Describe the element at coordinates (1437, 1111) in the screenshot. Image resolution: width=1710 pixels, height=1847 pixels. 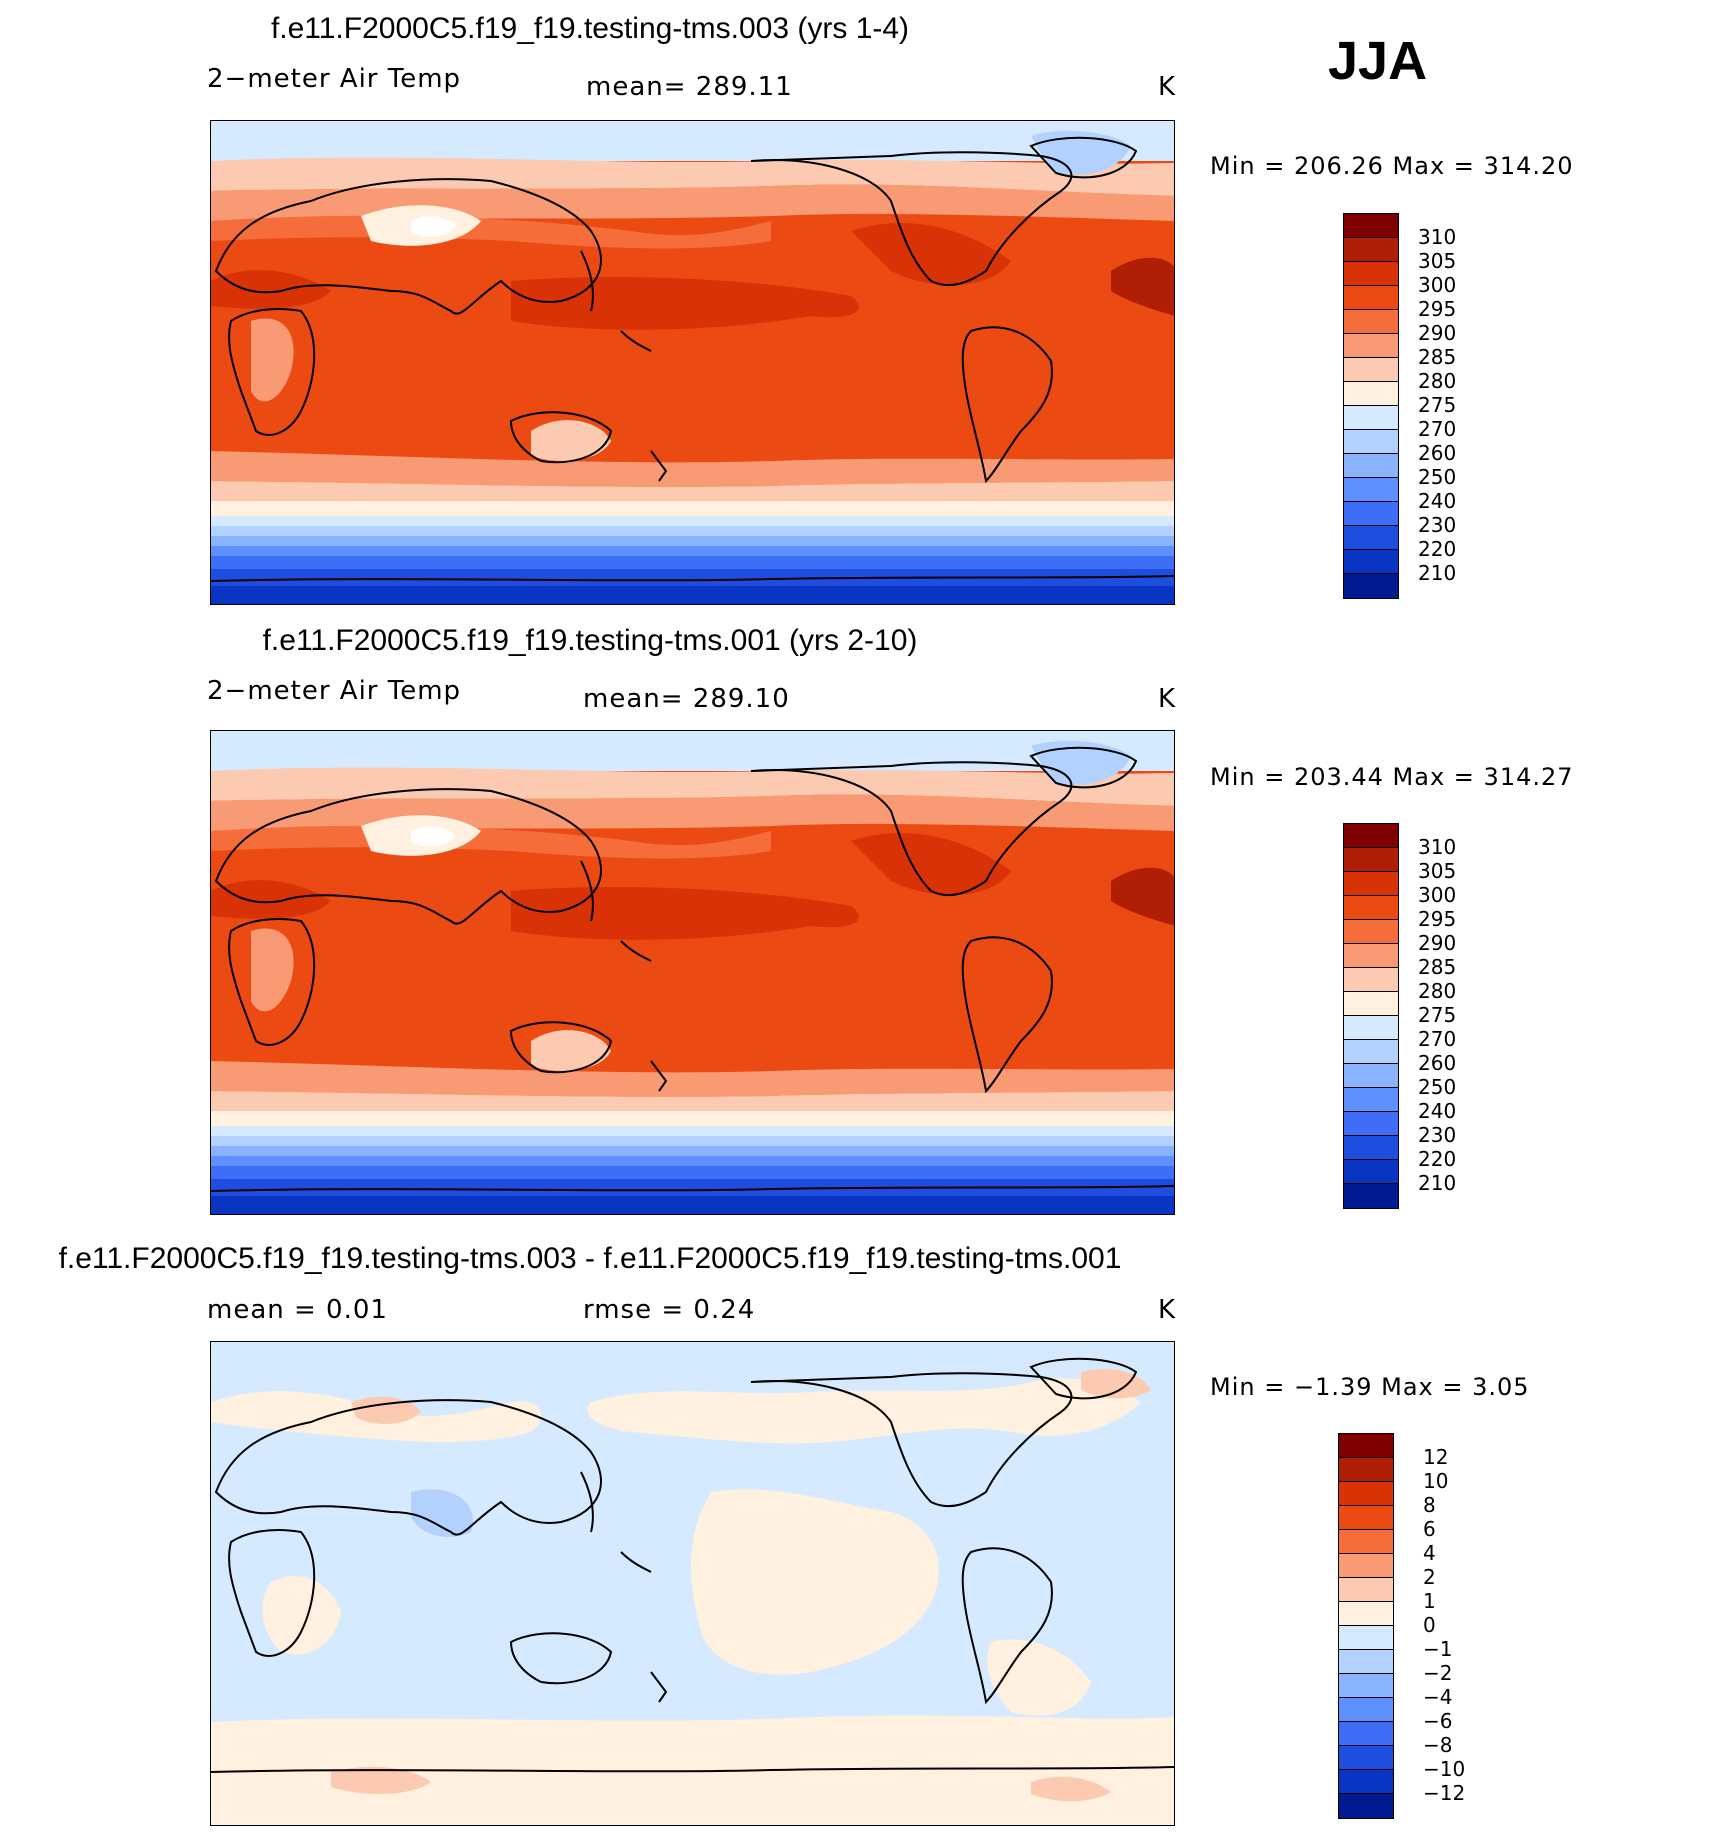
I see `panel2-colorbar-tick-label: 240` at that location.